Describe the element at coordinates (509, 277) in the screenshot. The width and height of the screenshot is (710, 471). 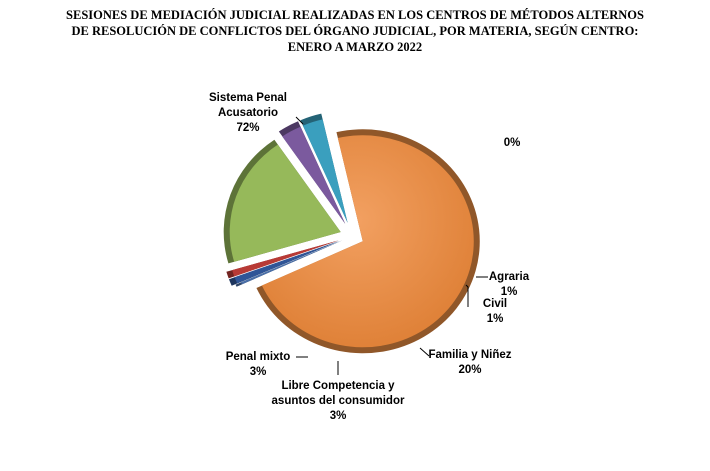
I see `slice-label-text: Agraria` at that location.